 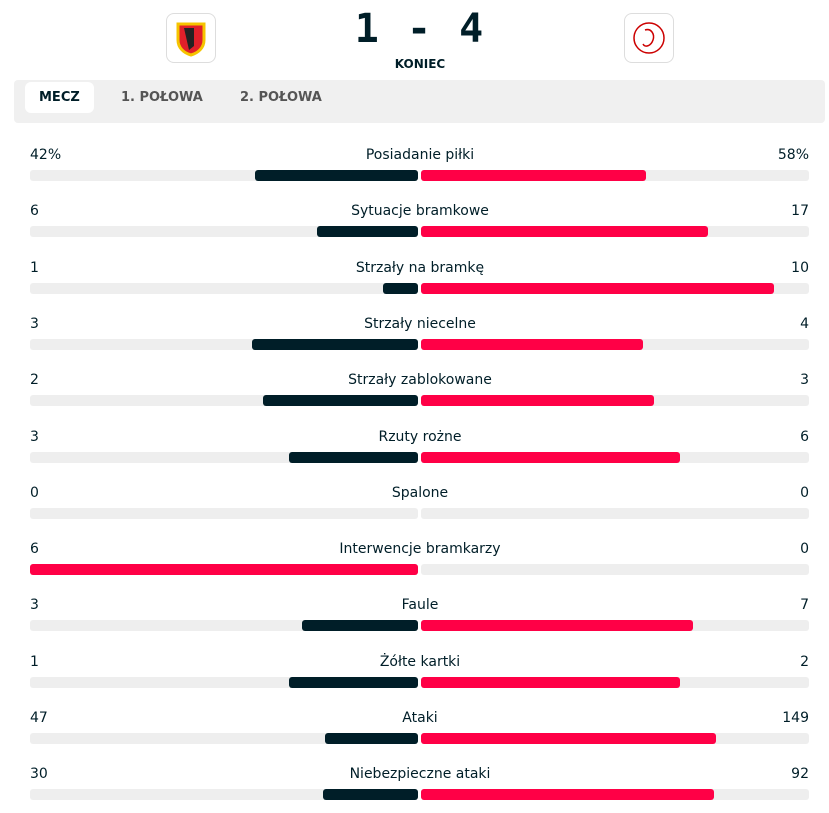 I want to click on stat-label: Ataki, so click(x=420, y=718).